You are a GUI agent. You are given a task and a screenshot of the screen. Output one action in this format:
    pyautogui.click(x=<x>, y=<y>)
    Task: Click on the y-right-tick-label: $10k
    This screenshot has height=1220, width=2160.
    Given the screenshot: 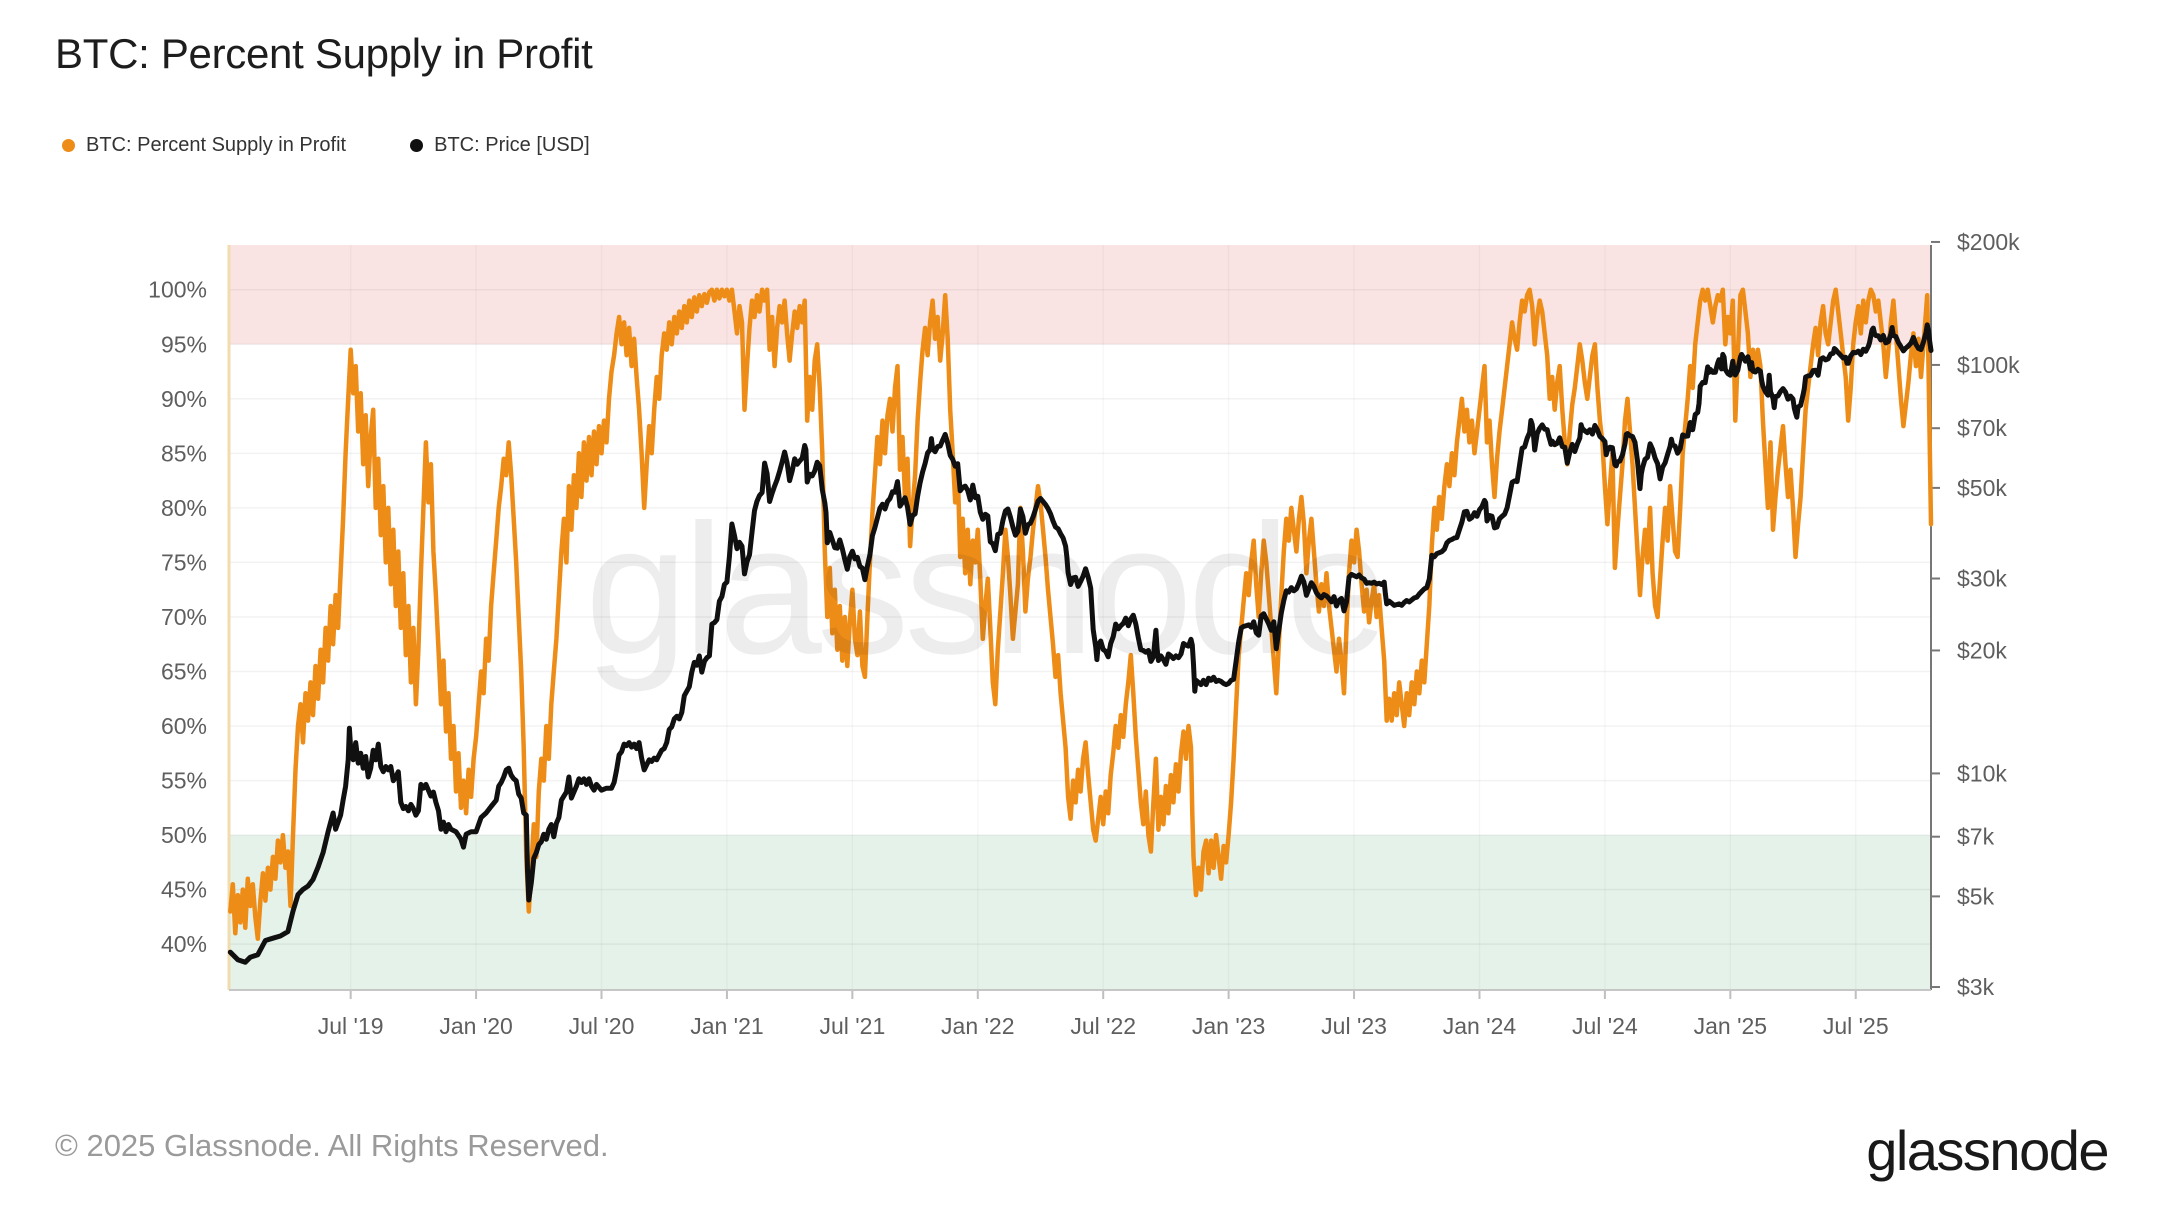 What is the action you would take?
    pyautogui.click(x=1982, y=773)
    